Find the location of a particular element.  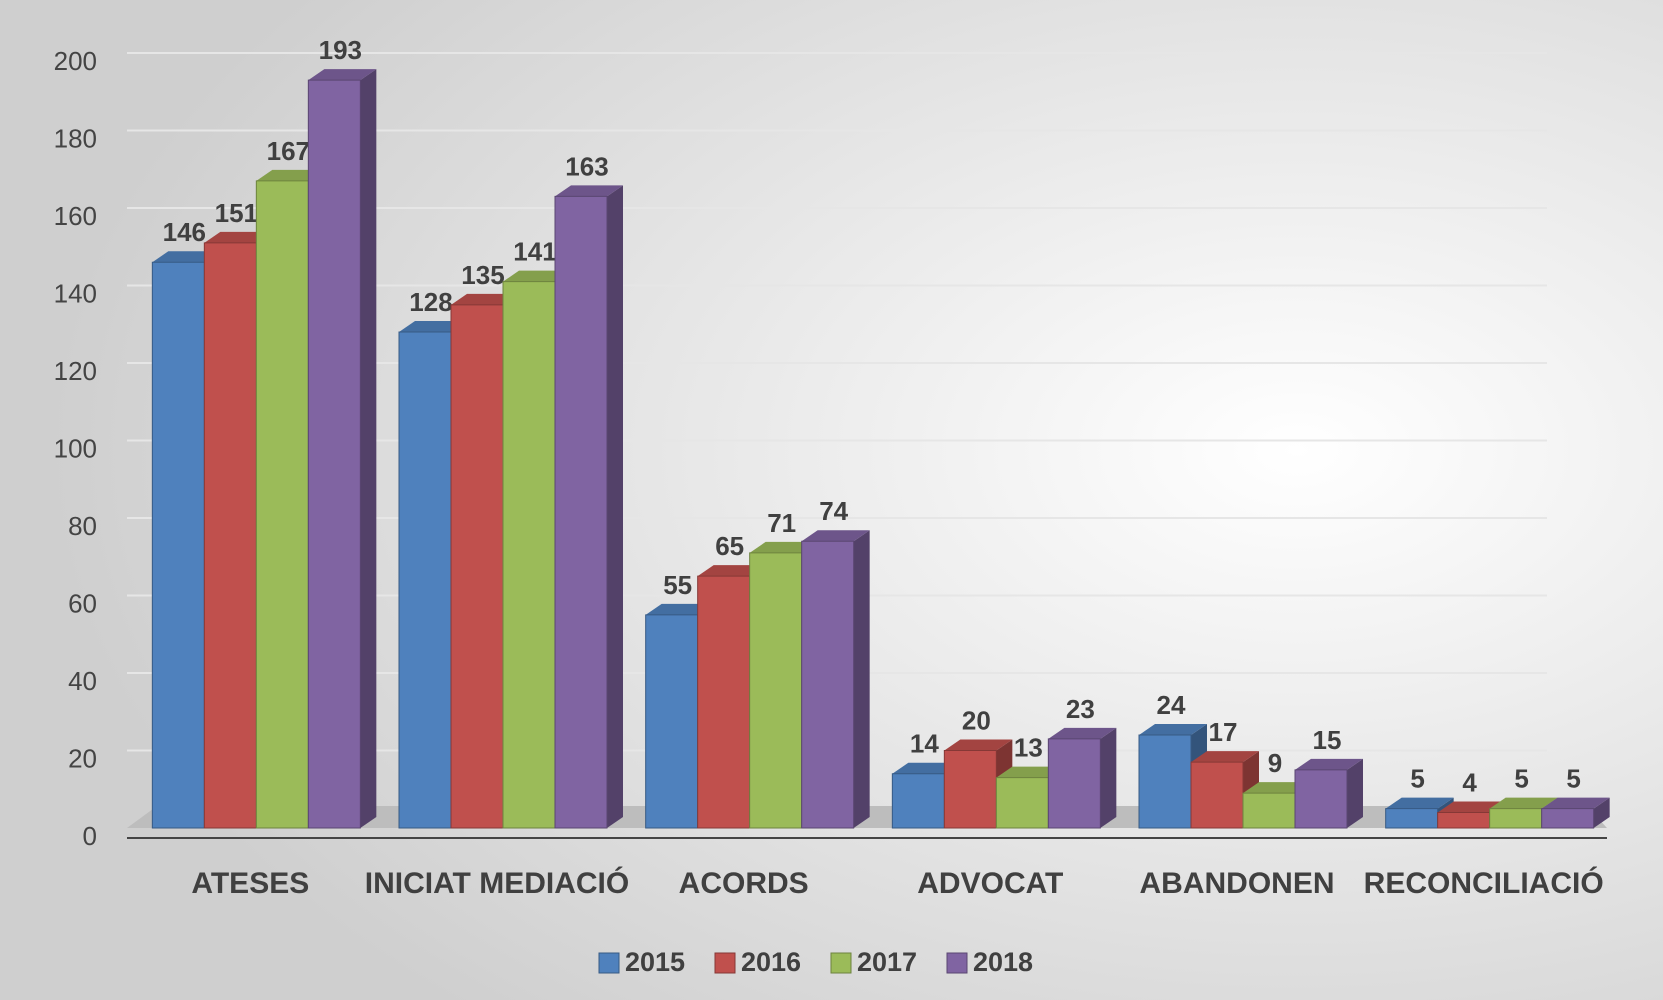

data-label: 74 is located at coordinates (833, 511).